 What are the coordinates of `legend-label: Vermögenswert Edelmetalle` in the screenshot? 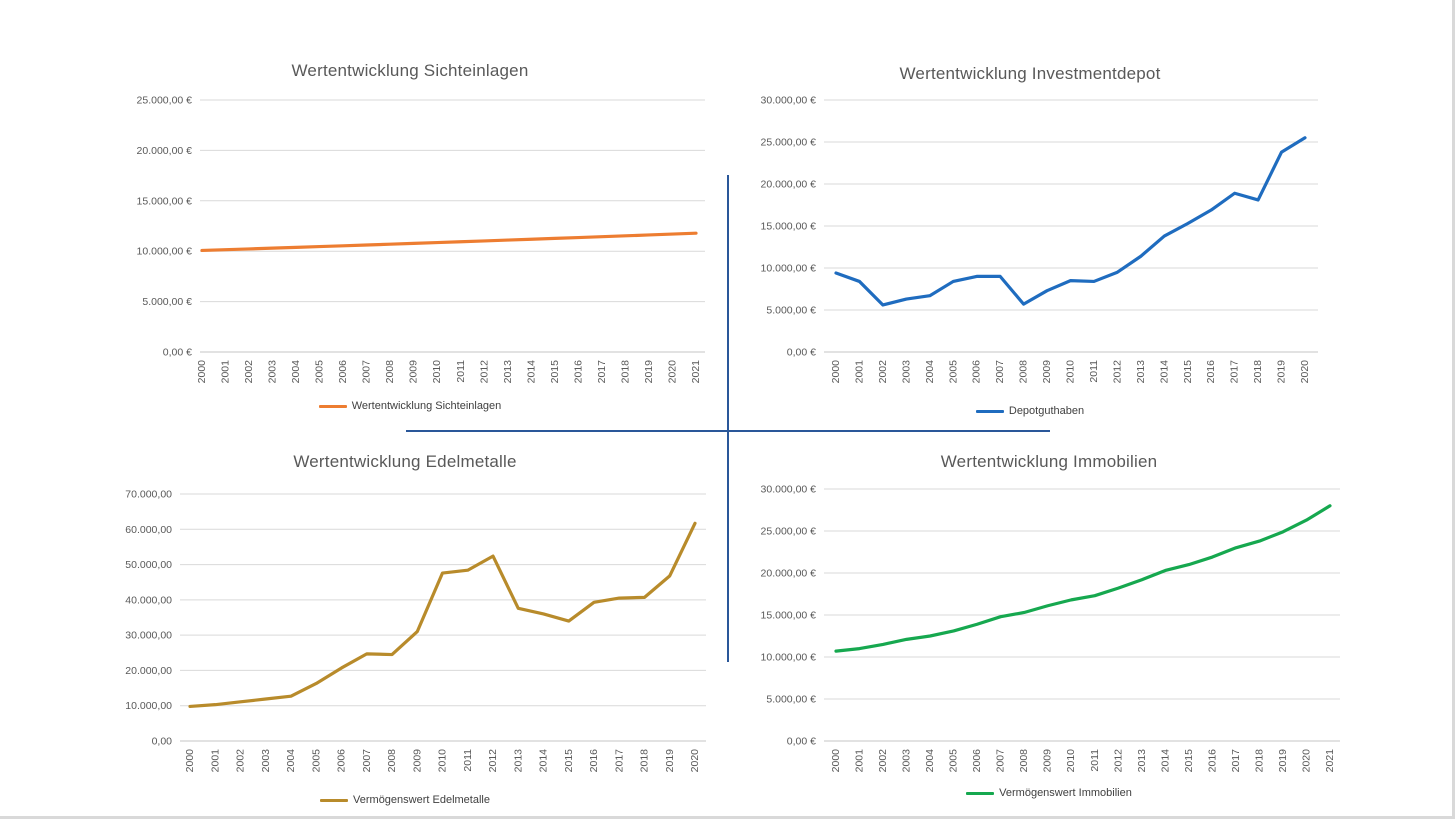 It's located at (421, 800).